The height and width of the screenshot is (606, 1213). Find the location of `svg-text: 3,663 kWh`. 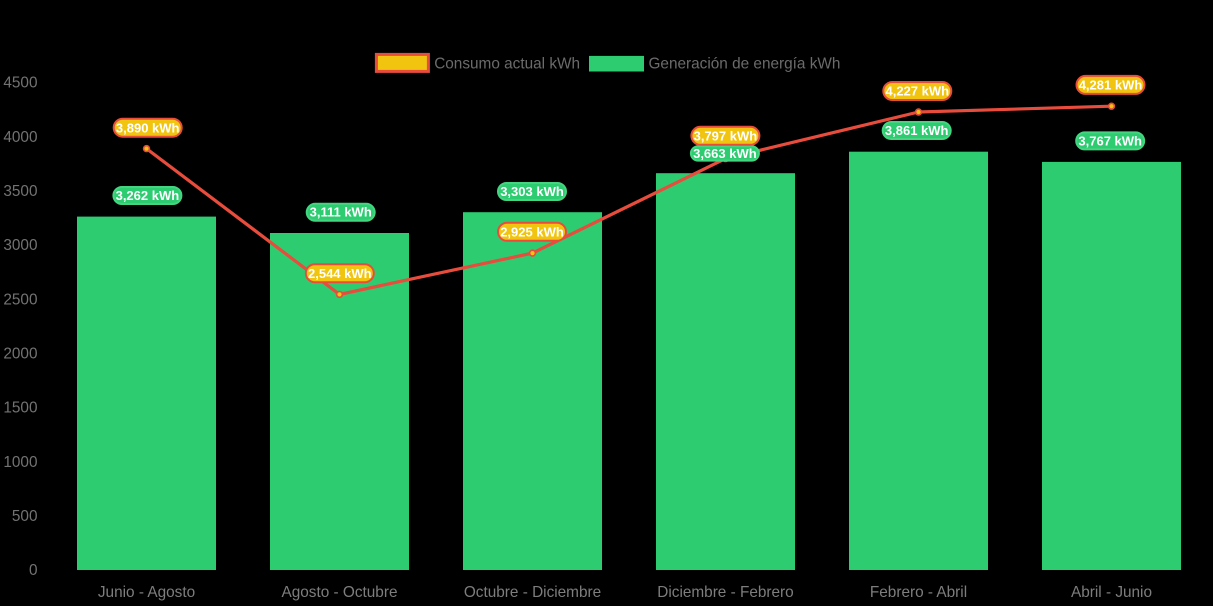

svg-text: 3,663 kWh is located at coordinates (725, 153).